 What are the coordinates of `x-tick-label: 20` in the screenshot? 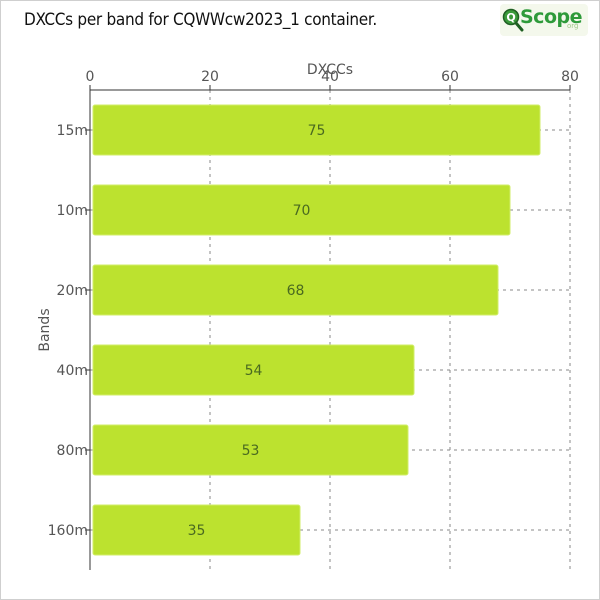 It's located at (210, 77).